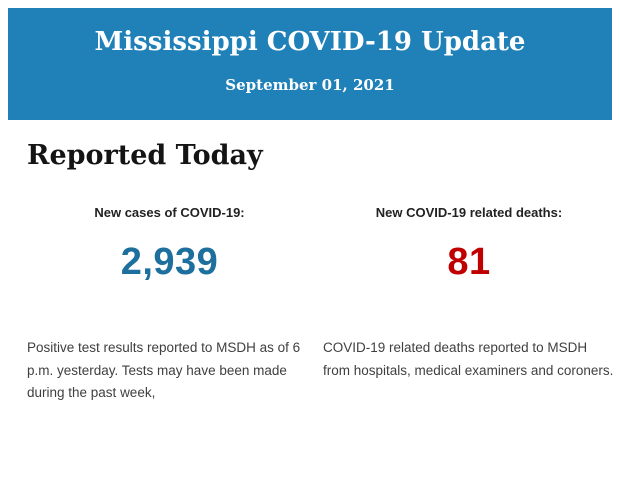  I want to click on newsletter-title: Mississippi COVID-19 Update, so click(310, 42).